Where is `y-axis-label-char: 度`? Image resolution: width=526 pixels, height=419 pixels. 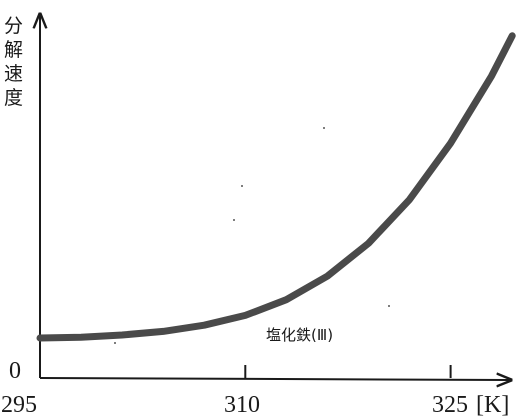
y-axis-label-char: 度 is located at coordinates (13, 98).